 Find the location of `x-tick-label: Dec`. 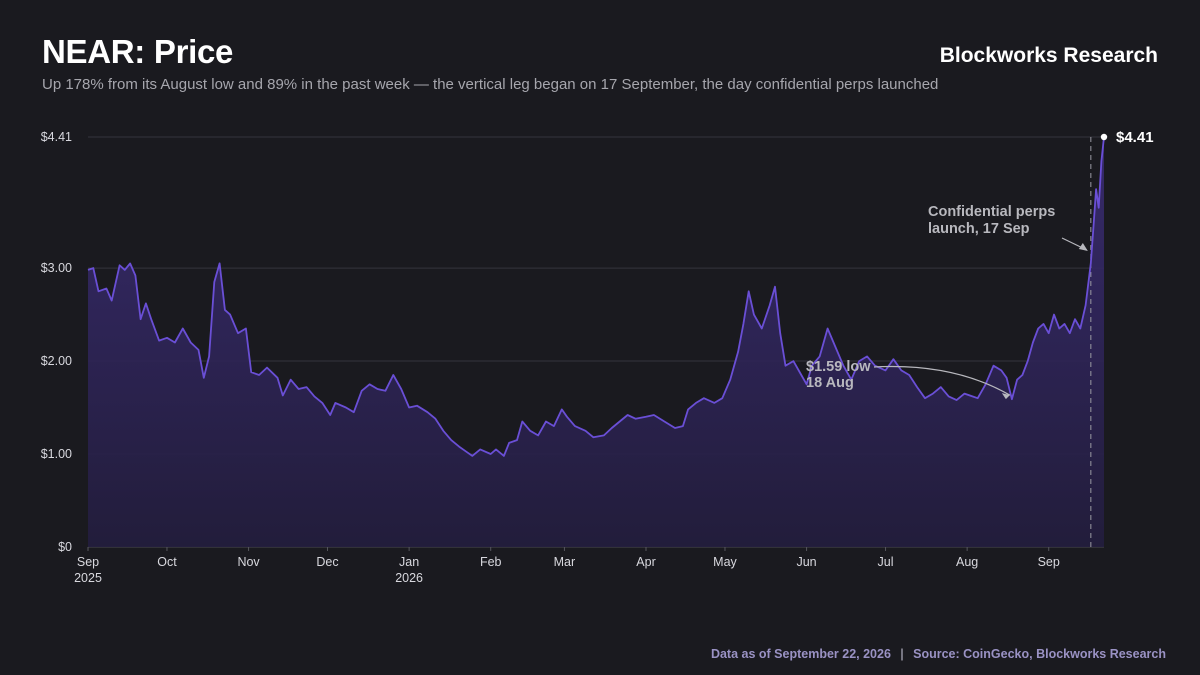

x-tick-label: Dec is located at coordinates (327, 562).